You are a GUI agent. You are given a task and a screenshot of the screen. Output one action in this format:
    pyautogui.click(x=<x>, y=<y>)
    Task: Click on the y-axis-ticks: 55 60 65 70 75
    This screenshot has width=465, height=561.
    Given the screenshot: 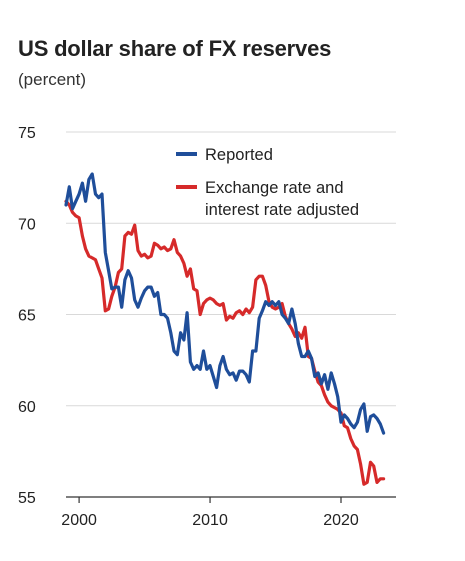 What is the action you would take?
    pyautogui.click(x=27, y=316)
    